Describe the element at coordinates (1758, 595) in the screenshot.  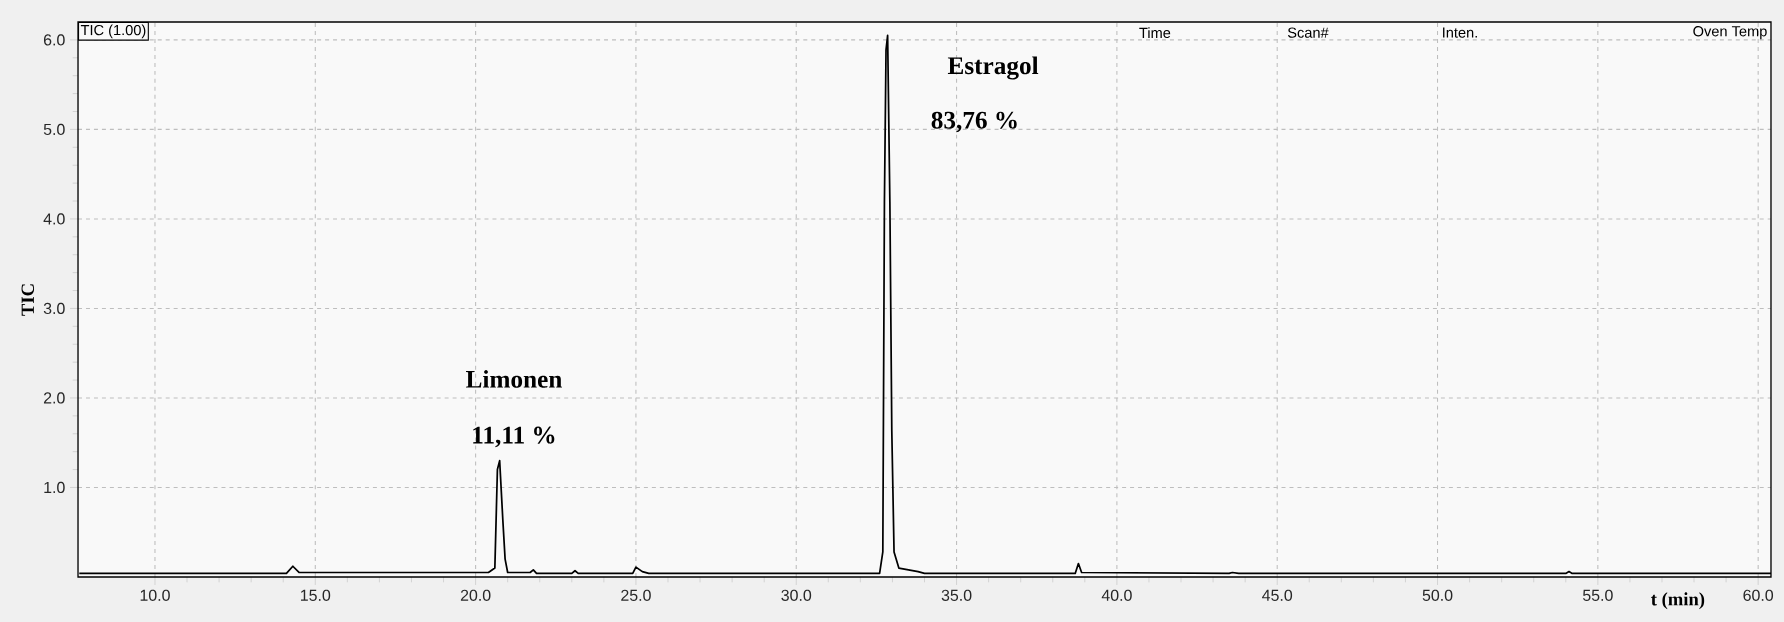
I see `x-tick-label: 60.0` at that location.